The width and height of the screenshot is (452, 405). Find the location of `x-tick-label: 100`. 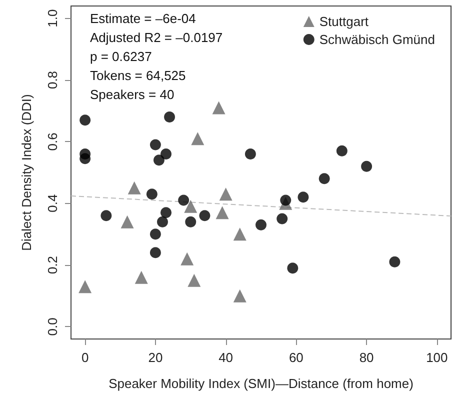

x-tick-label: 100 is located at coordinates (437, 357).